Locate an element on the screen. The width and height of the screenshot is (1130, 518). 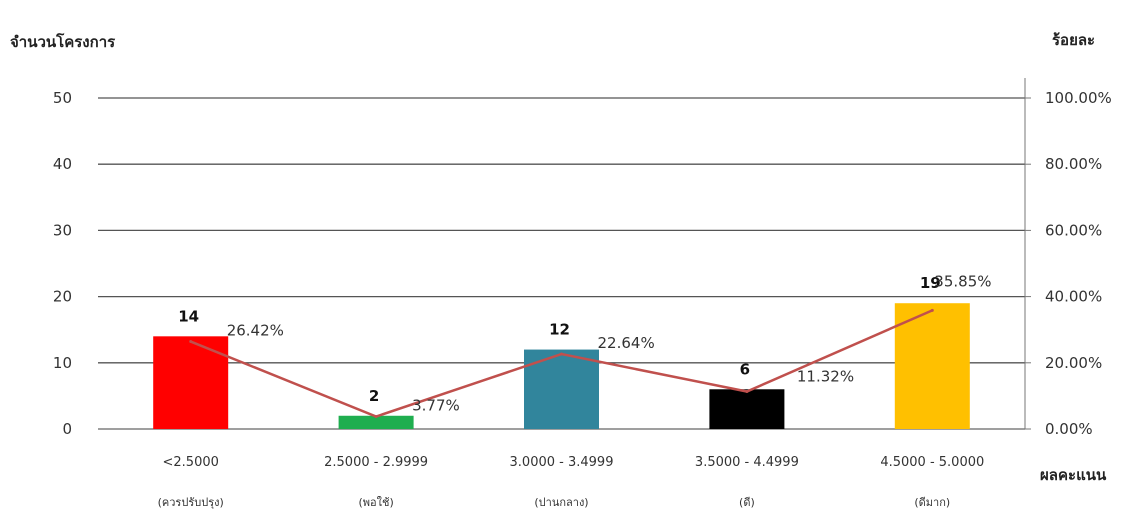
bar-value-label: 2 is located at coordinates (374, 396).